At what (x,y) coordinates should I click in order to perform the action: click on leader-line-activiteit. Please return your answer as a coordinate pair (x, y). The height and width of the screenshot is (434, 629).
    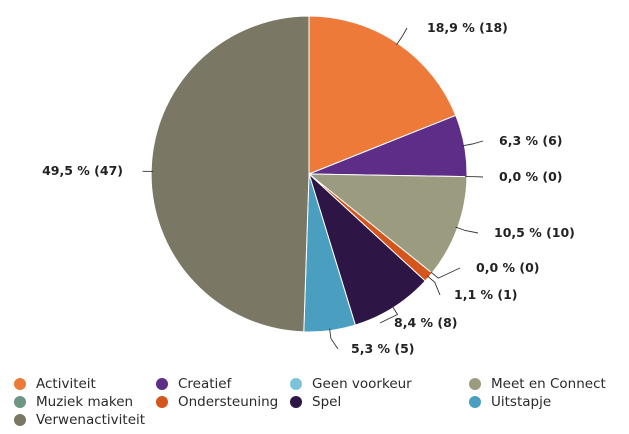
    Looking at the image, I should click on (402, 36).